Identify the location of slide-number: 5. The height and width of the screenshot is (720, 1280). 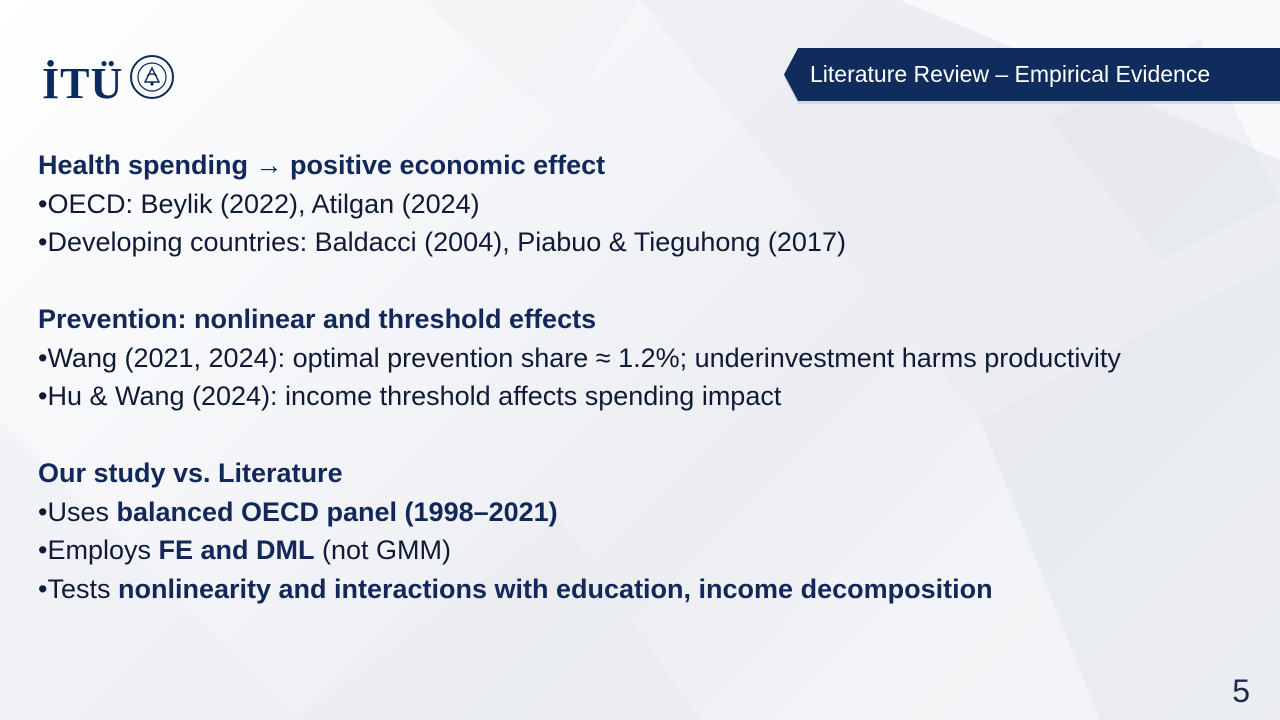
(1241, 691).